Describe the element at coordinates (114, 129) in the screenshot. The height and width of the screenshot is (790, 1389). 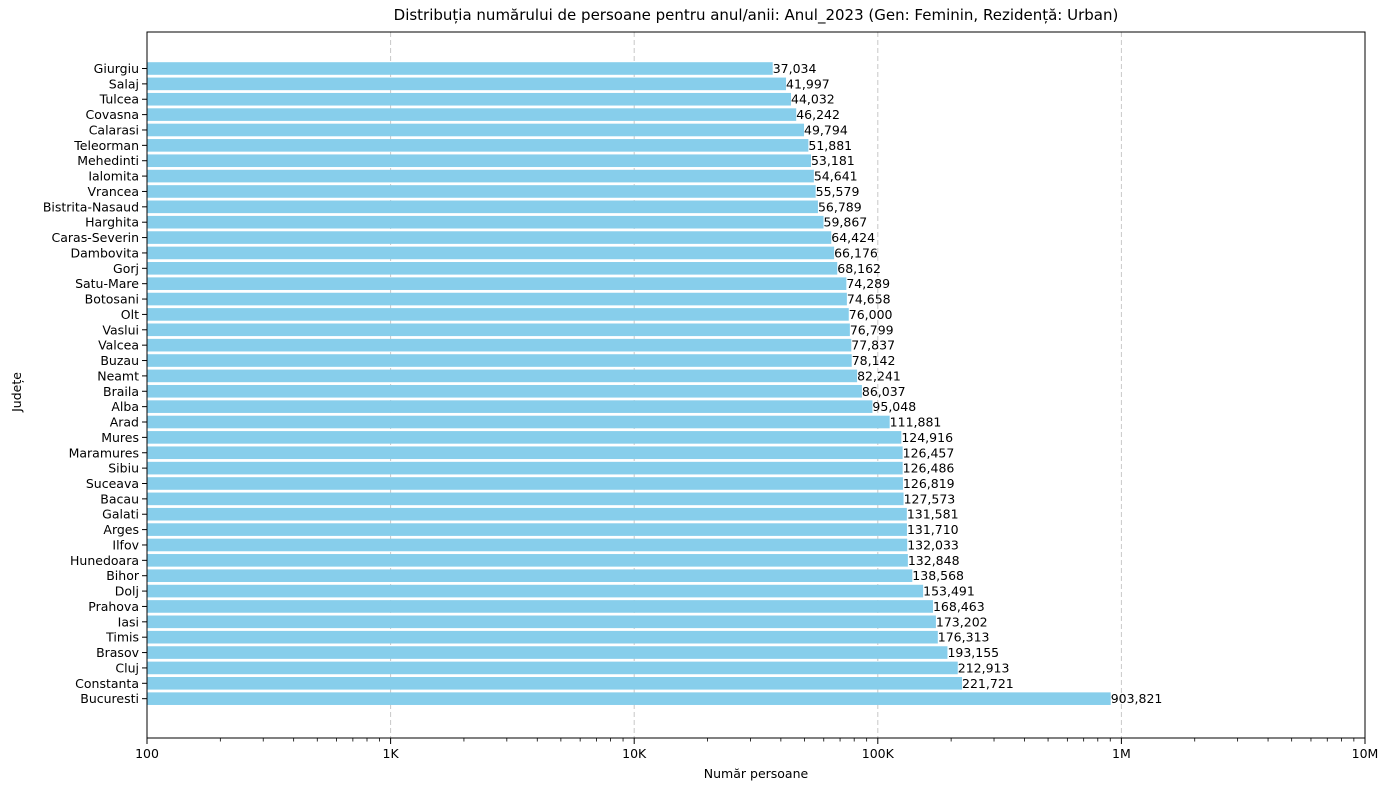
I see `category-label: Calarasi` at that location.